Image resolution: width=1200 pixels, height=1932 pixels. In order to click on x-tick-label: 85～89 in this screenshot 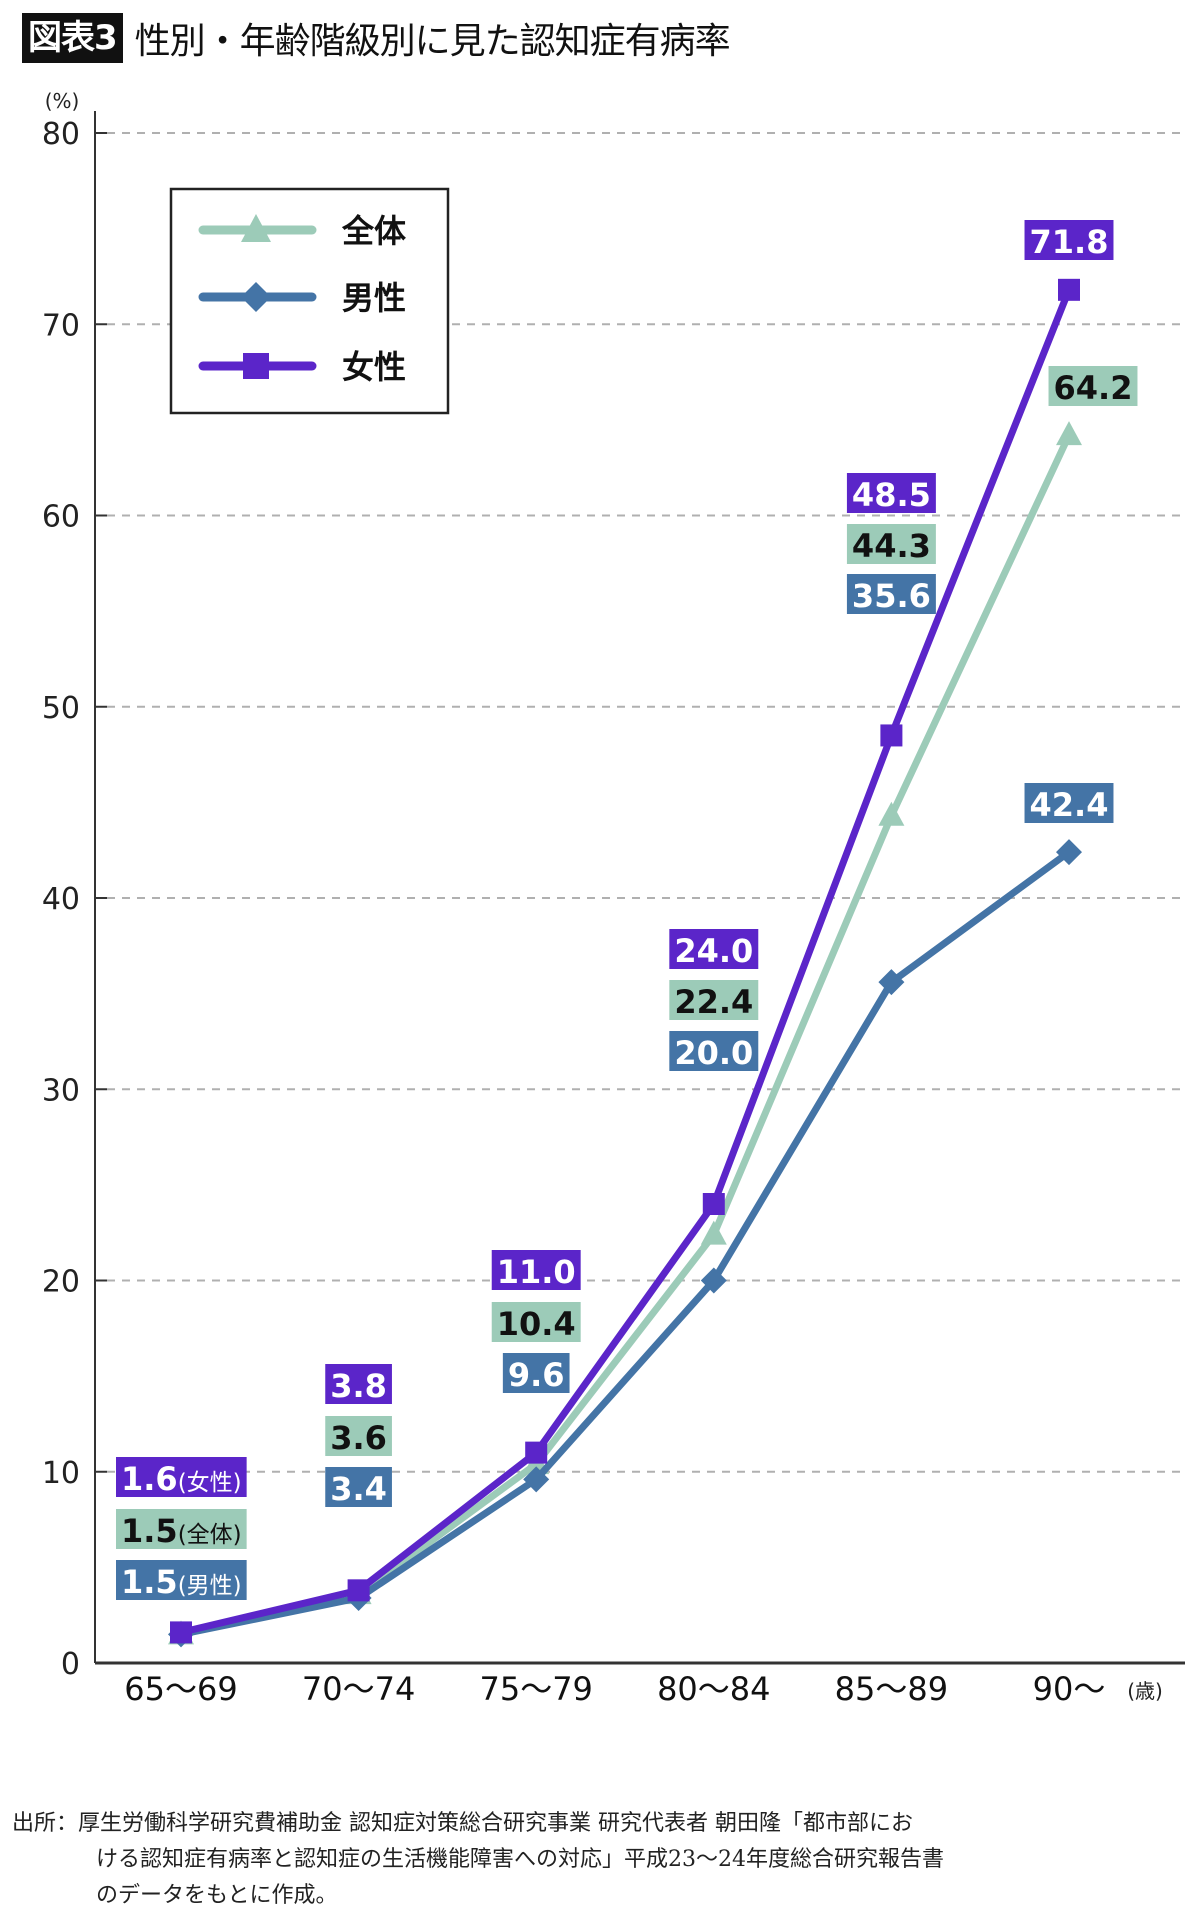, I will do `click(891, 1689)`.